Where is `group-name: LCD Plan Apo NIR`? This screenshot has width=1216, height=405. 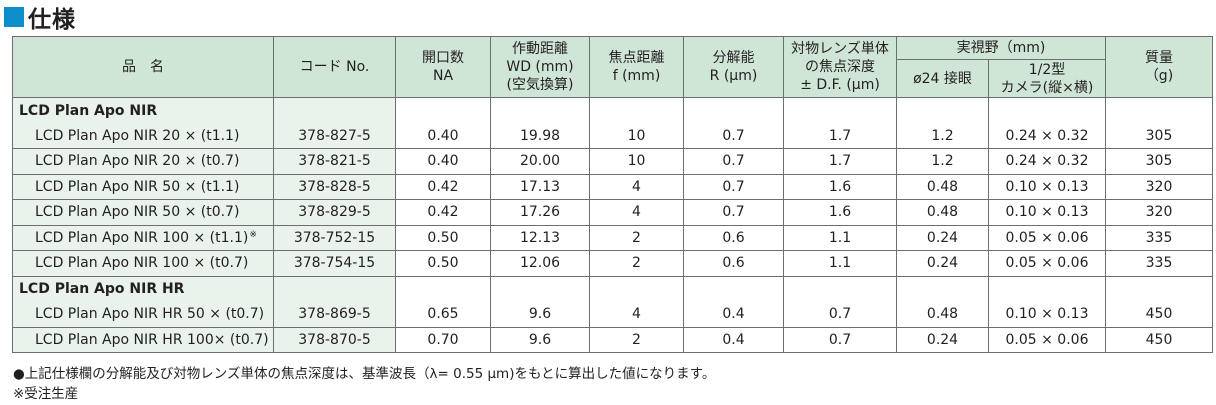
group-name: LCD Plan Apo NIR is located at coordinates (143, 110).